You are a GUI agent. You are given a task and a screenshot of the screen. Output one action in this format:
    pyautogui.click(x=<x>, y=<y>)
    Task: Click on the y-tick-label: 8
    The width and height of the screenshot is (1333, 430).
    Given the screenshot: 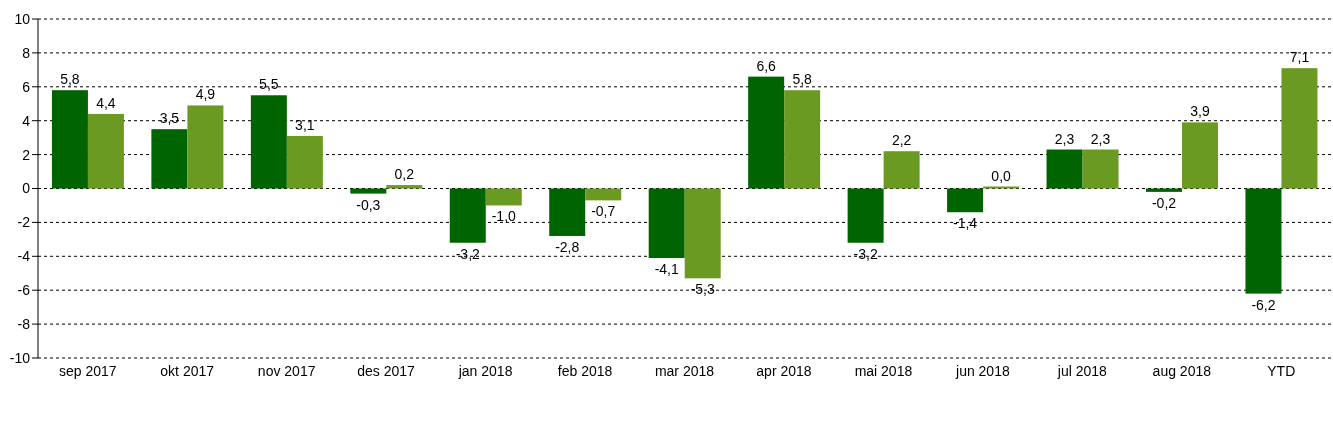 What is the action you would take?
    pyautogui.click(x=26, y=52)
    